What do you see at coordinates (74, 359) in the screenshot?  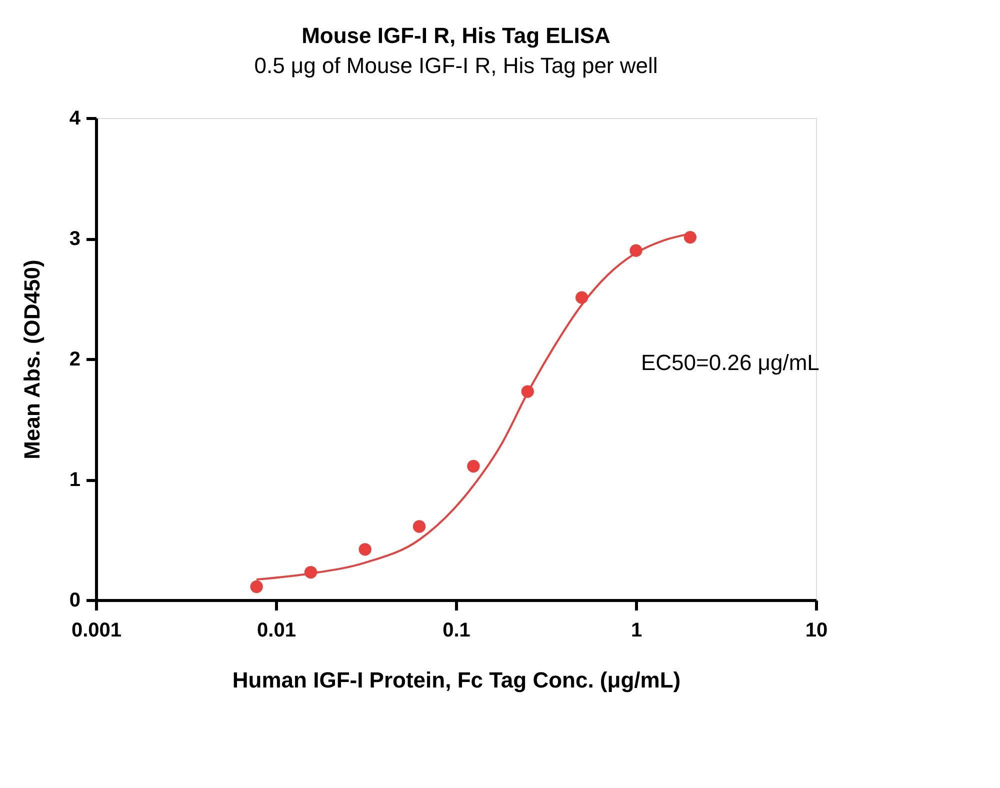 I see `y-tick-label: 2` at bounding box center [74, 359].